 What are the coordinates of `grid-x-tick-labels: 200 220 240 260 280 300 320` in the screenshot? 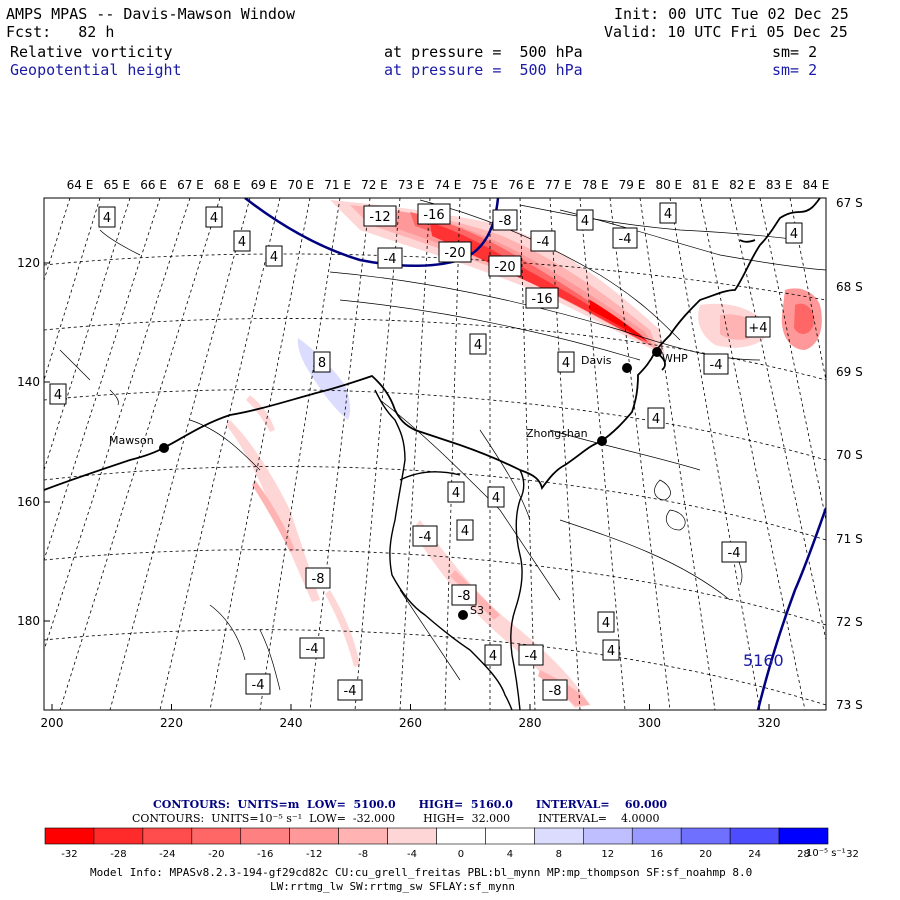 It's located at (410, 717).